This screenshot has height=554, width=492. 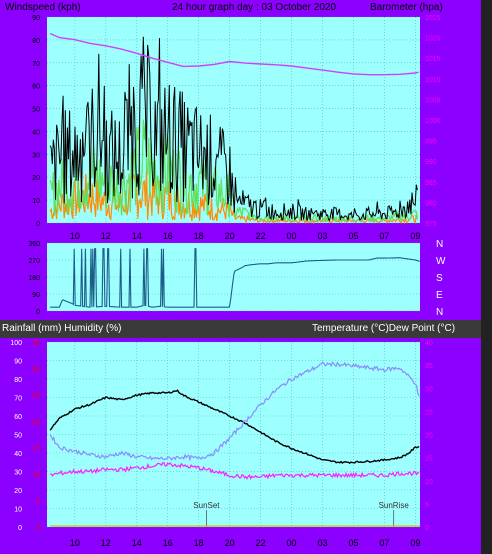 I want to click on temp-x-tick-label: 18, so click(x=199, y=543).